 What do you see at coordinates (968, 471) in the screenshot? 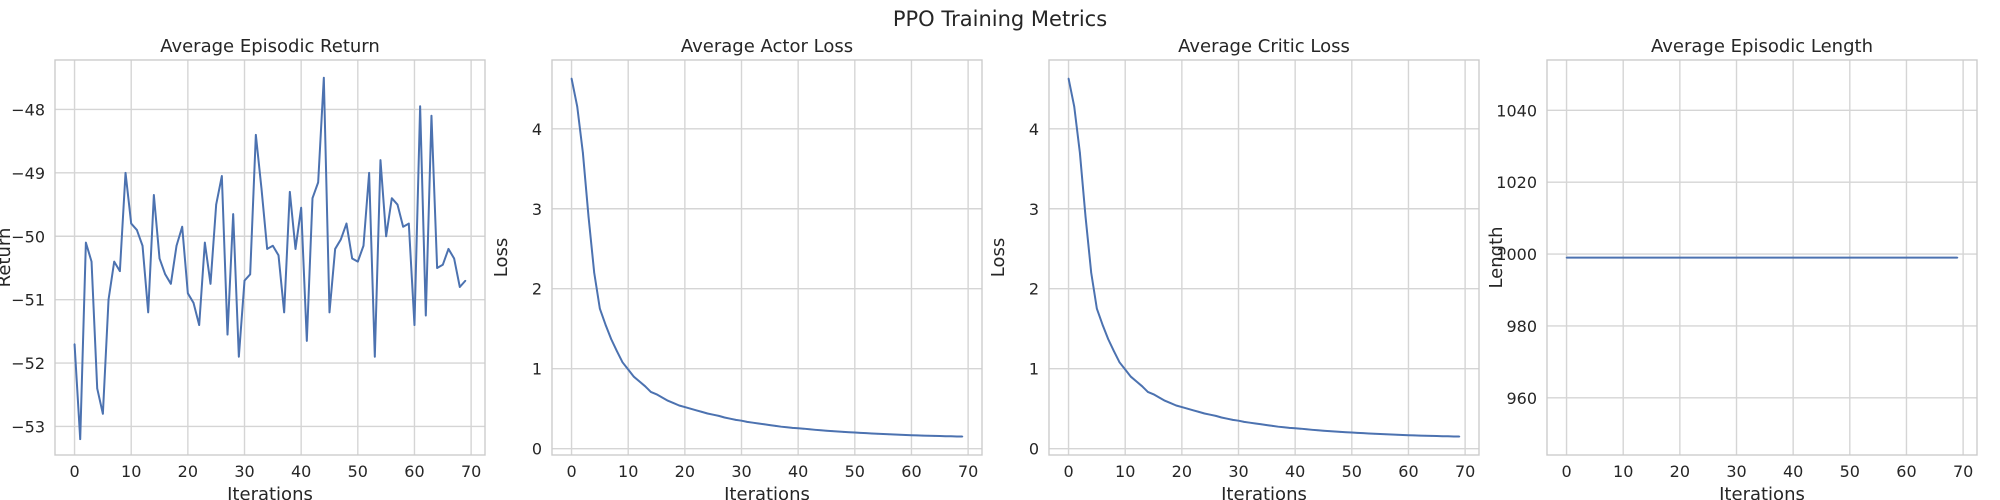
I see `x-tick-label: 70` at bounding box center [968, 471].